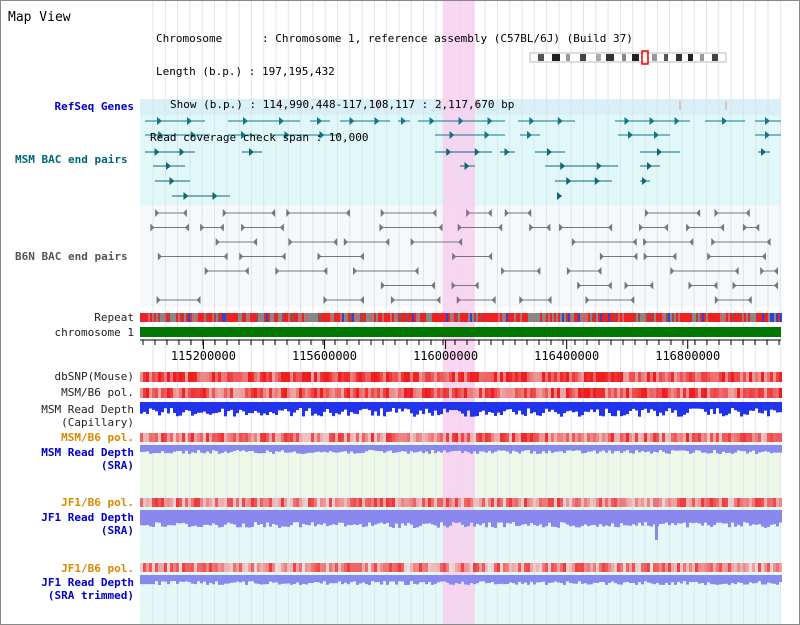 This screenshot has height=625, width=800. I want to click on track-label-b6n-bac: B6N BAC end pairs, so click(71, 256).